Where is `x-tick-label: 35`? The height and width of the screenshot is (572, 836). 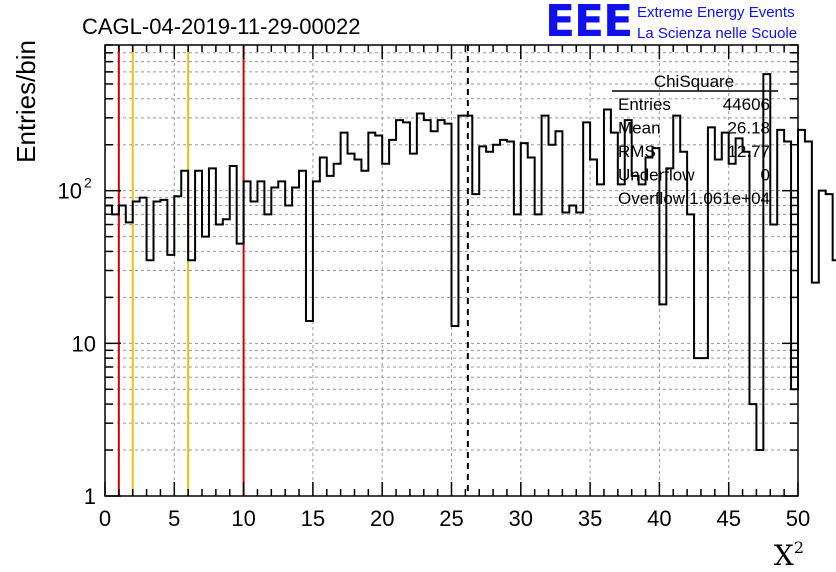
x-tick-label: 35 is located at coordinates (590, 518).